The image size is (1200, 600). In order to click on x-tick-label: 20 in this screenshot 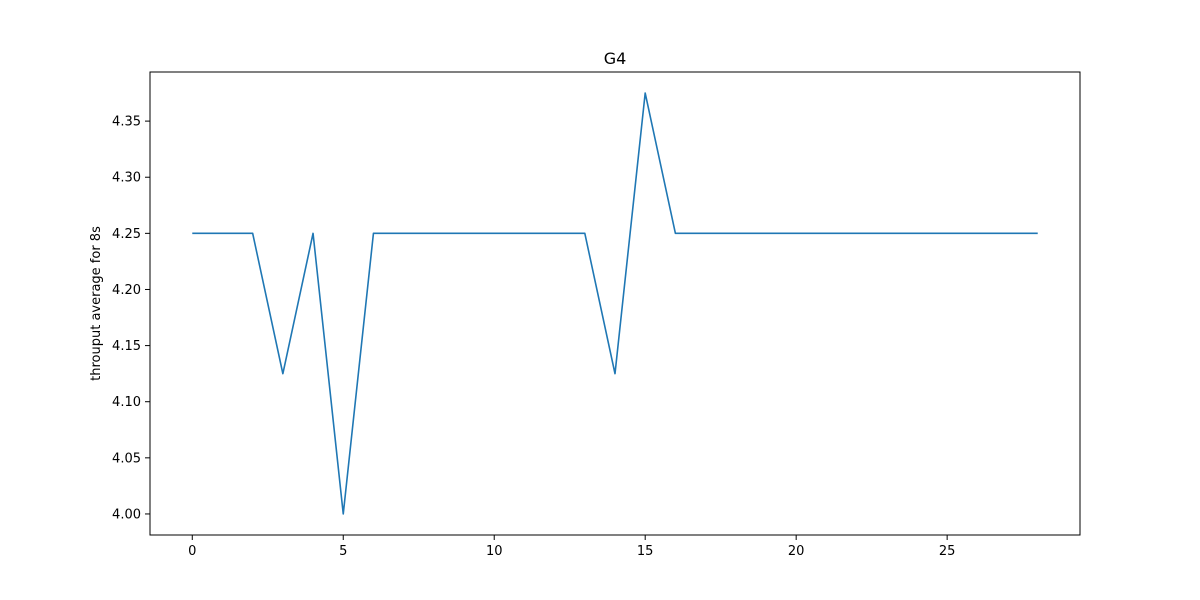, I will do `click(796, 551)`.